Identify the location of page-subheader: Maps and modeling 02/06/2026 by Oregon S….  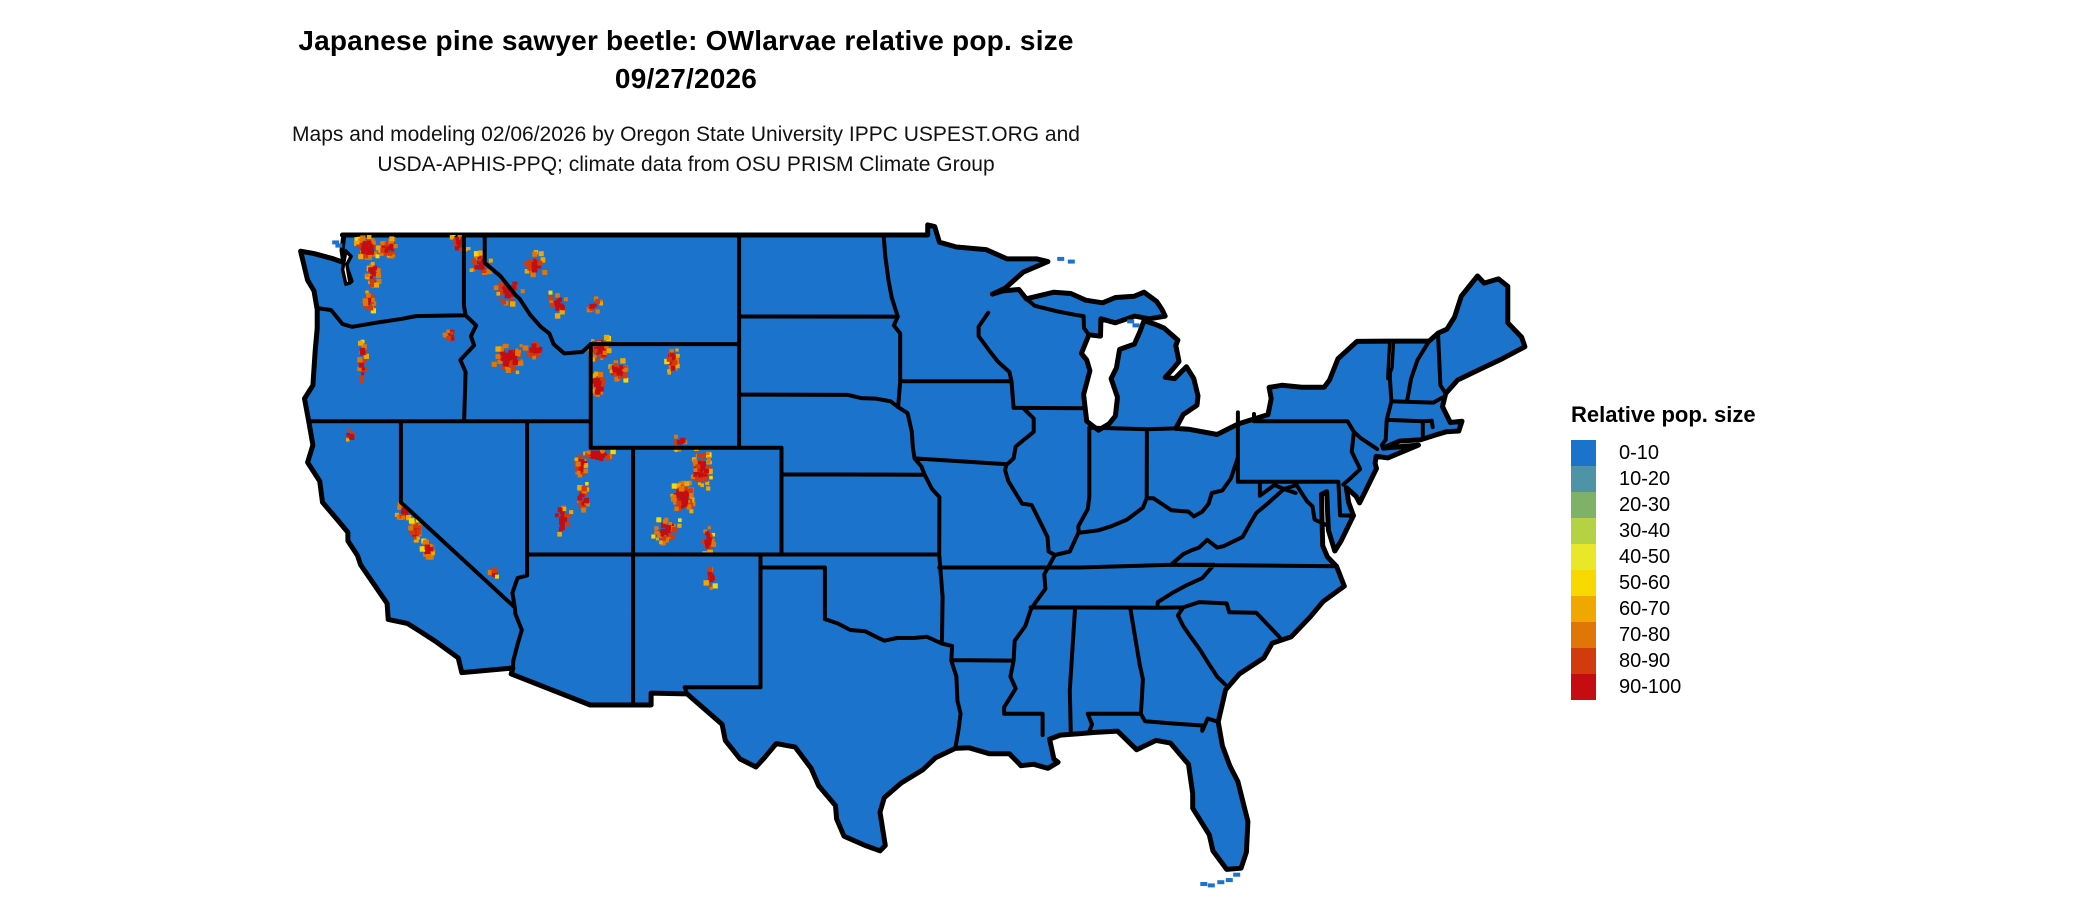
(686, 150).